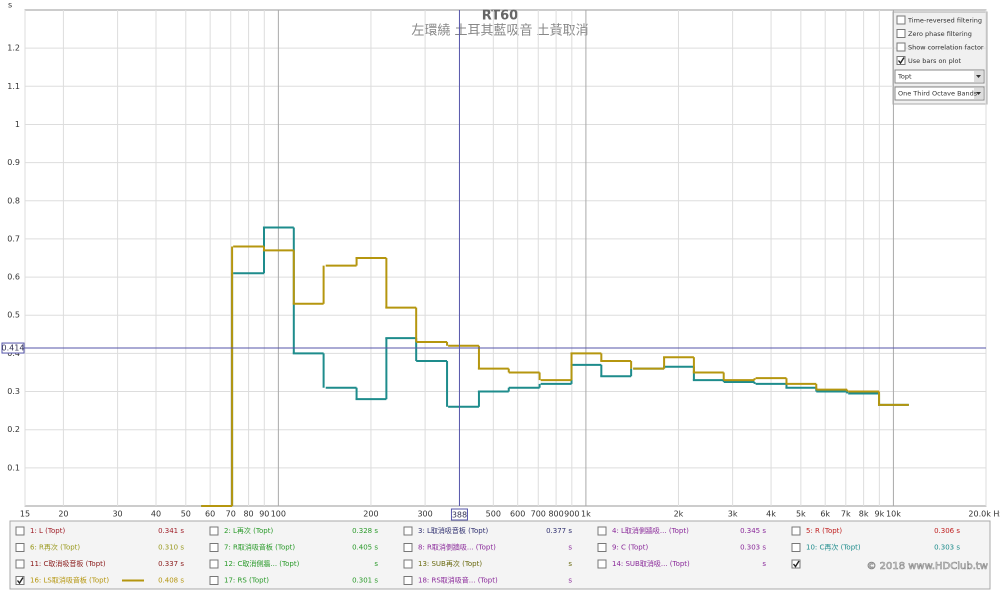  What do you see at coordinates (571, 514) in the screenshot?
I see `x-tick-label: 900` at bounding box center [571, 514].